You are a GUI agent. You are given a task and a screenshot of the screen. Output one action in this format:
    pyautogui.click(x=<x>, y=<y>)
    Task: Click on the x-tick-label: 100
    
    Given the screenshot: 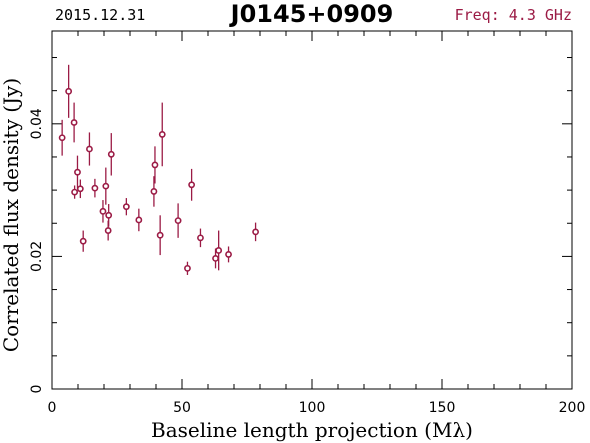 What is the action you would take?
    pyautogui.click(x=312, y=408)
    